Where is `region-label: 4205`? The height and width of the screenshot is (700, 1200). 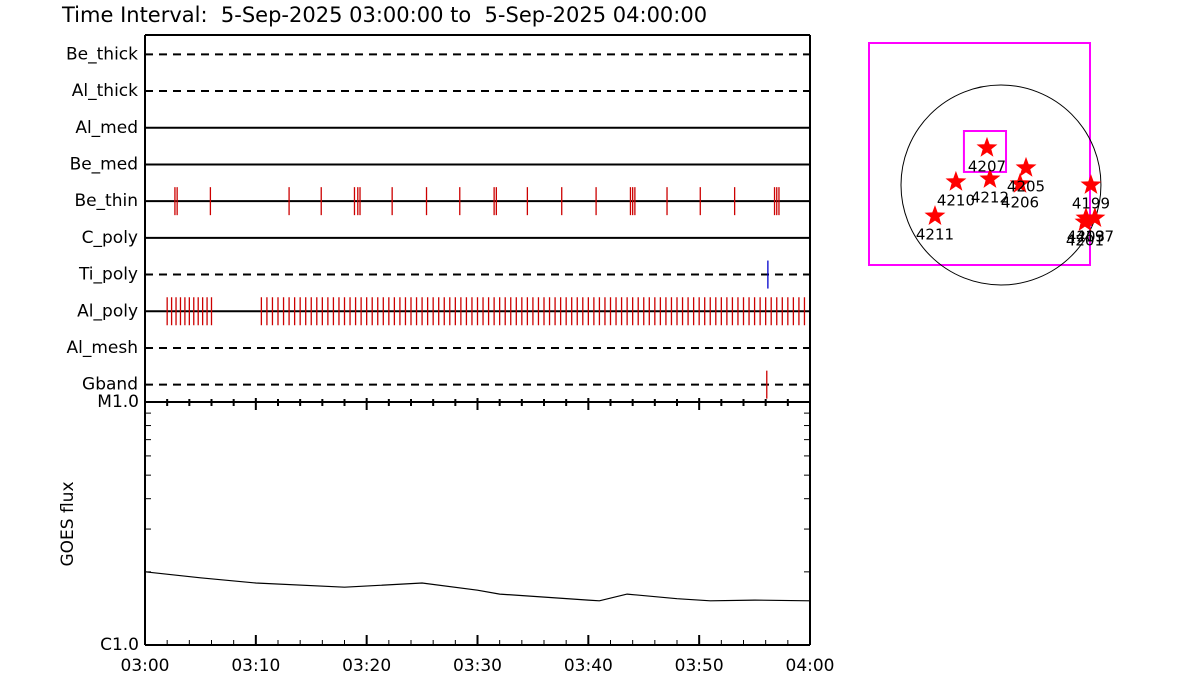 region-label: 4205 is located at coordinates (1026, 186).